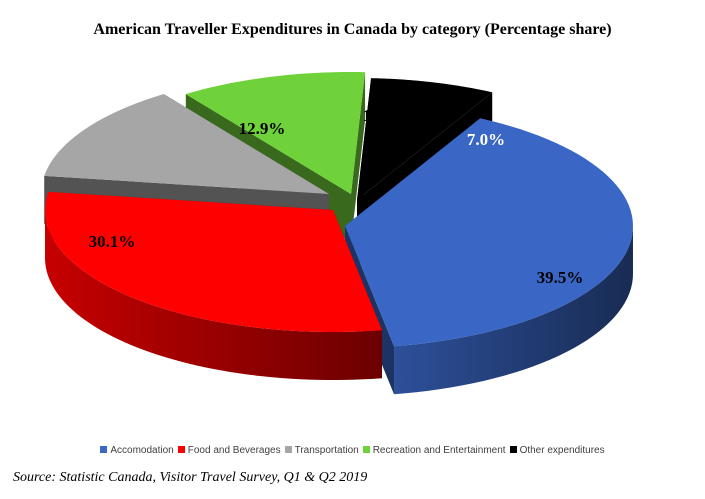 The height and width of the screenshot is (499, 705). I want to click on slice-recreation-and-entertainment, so click(275, 133).